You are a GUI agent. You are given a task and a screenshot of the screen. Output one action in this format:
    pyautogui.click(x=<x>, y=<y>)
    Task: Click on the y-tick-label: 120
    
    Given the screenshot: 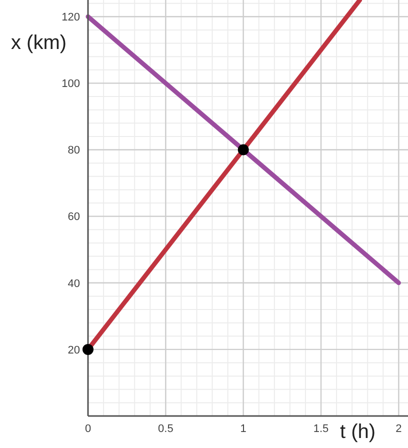 What is the action you would take?
    pyautogui.click(x=71, y=18)
    